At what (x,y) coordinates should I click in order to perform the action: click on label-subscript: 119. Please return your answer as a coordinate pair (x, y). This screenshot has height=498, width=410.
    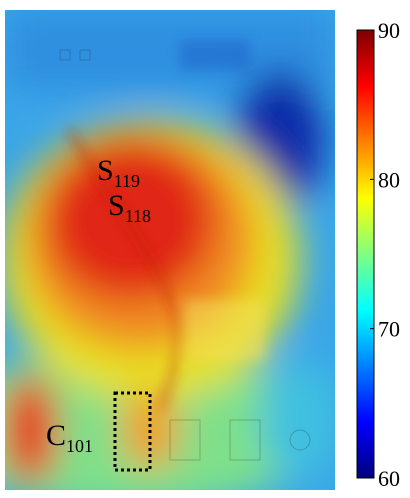
    Looking at the image, I should click on (127, 181).